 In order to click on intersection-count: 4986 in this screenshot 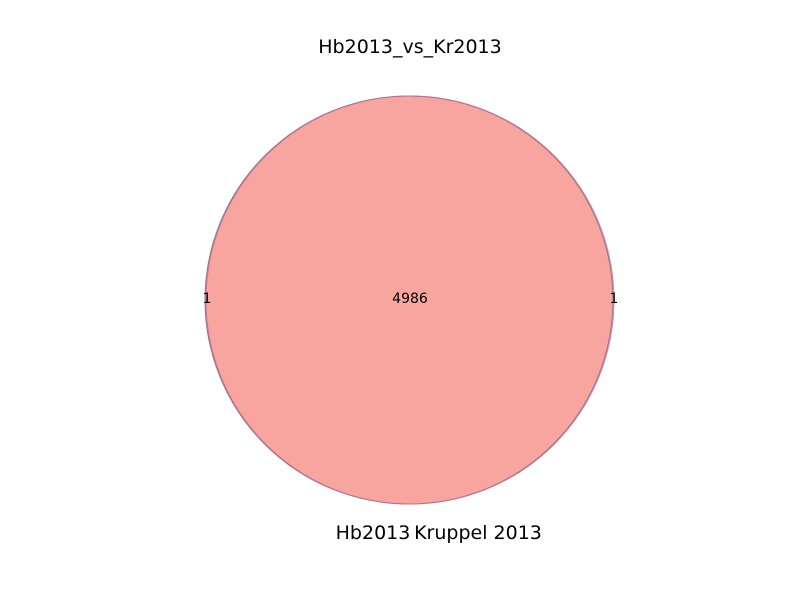, I will do `click(410, 299)`.